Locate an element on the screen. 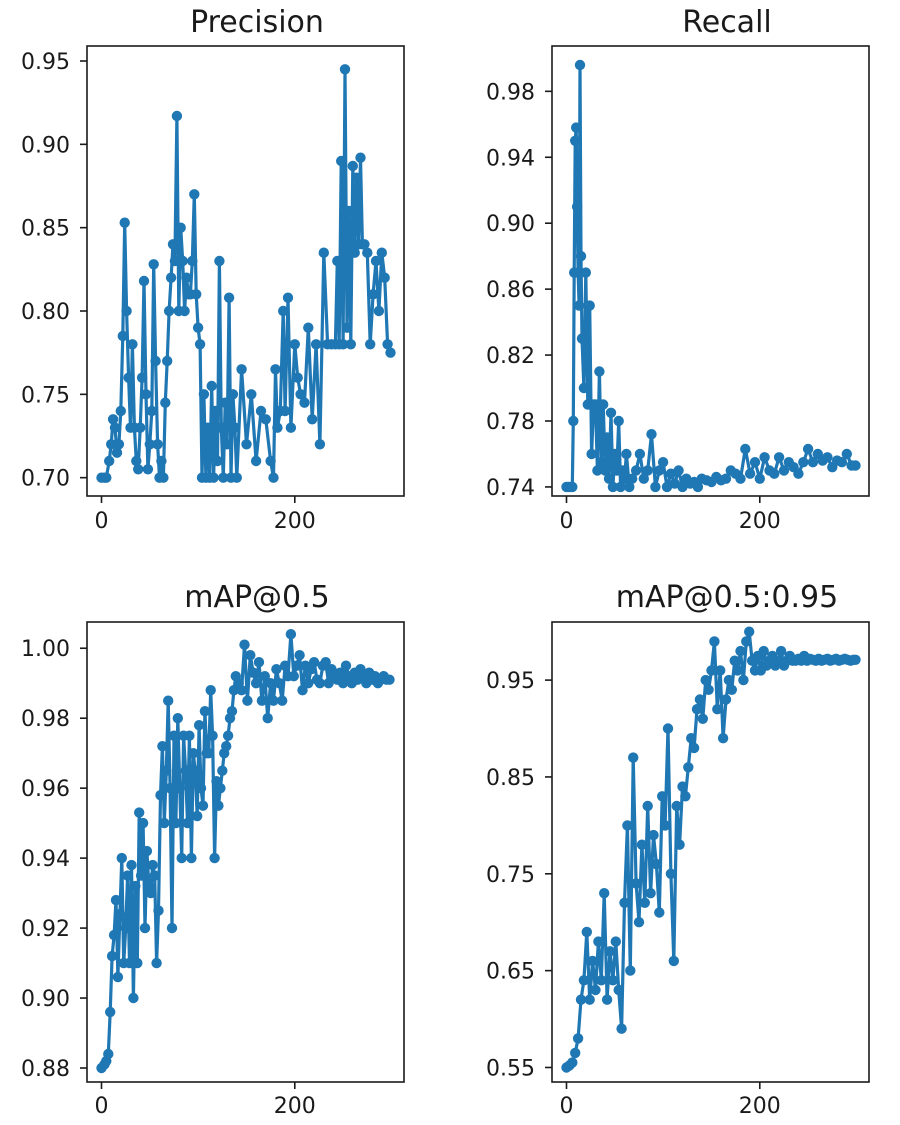 The image size is (900, 1125). y-tick-label: 0.74 is located at coordinates (510, 488).